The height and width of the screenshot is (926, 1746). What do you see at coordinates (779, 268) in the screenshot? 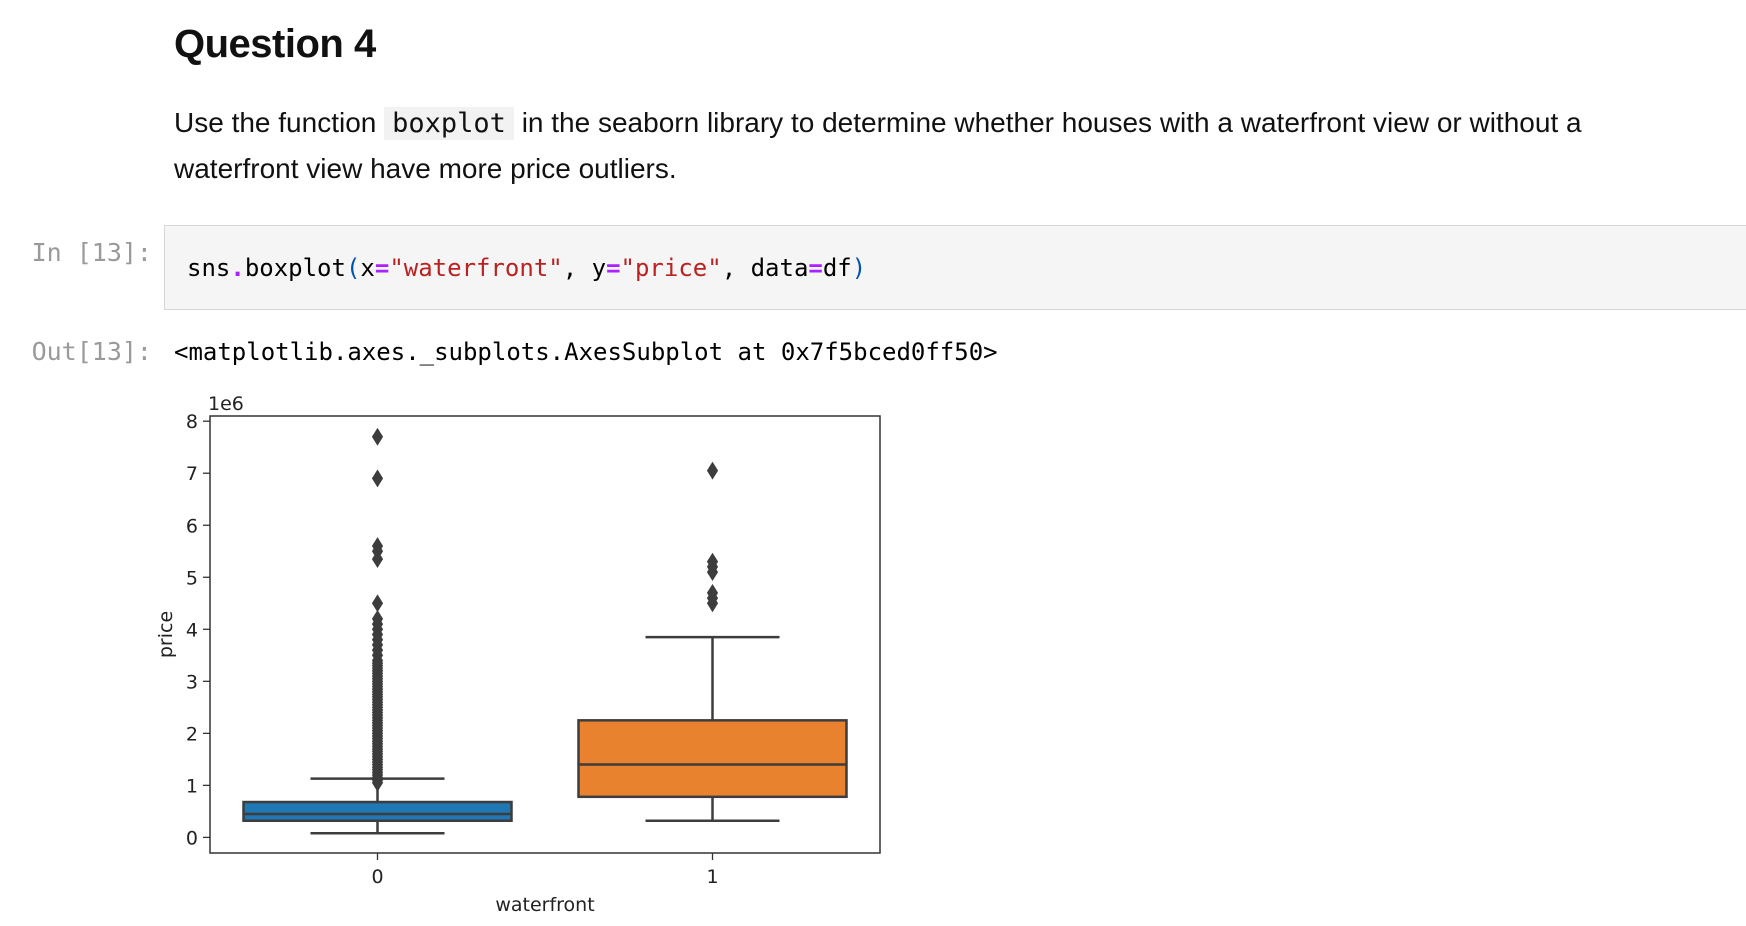
I see `code-token: data` at bounding box center [779, 268].